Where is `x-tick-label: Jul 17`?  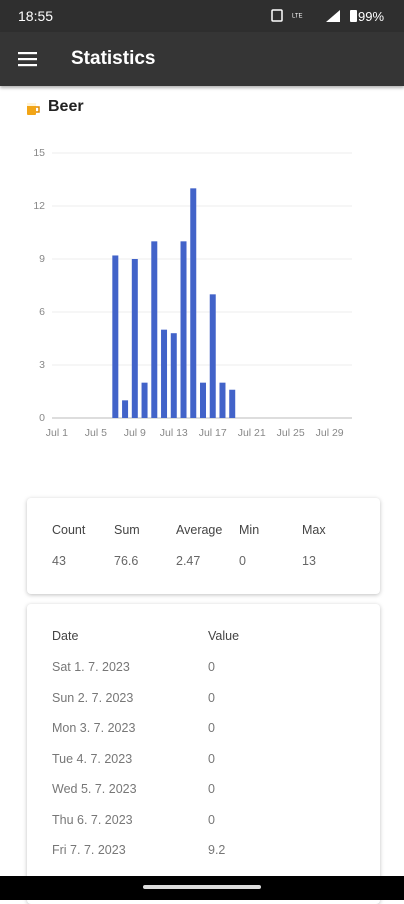
x-tick-label: Jul 17 is located at coordinates (213, 433).